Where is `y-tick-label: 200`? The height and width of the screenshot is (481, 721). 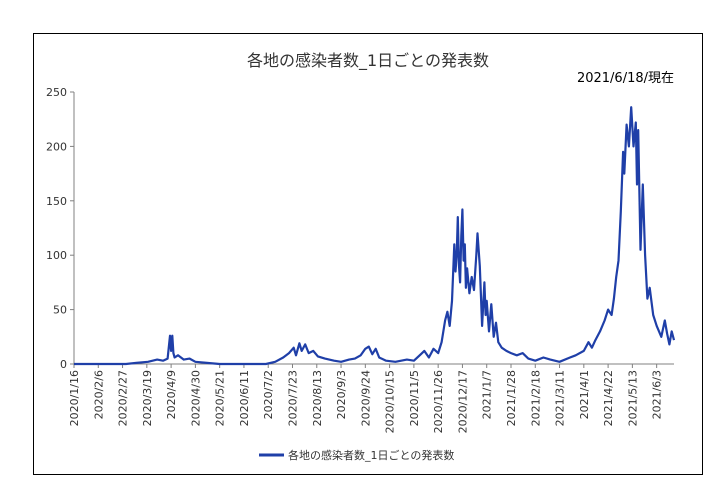 y-tick-label: 200 is located at coordinates (56, 146).